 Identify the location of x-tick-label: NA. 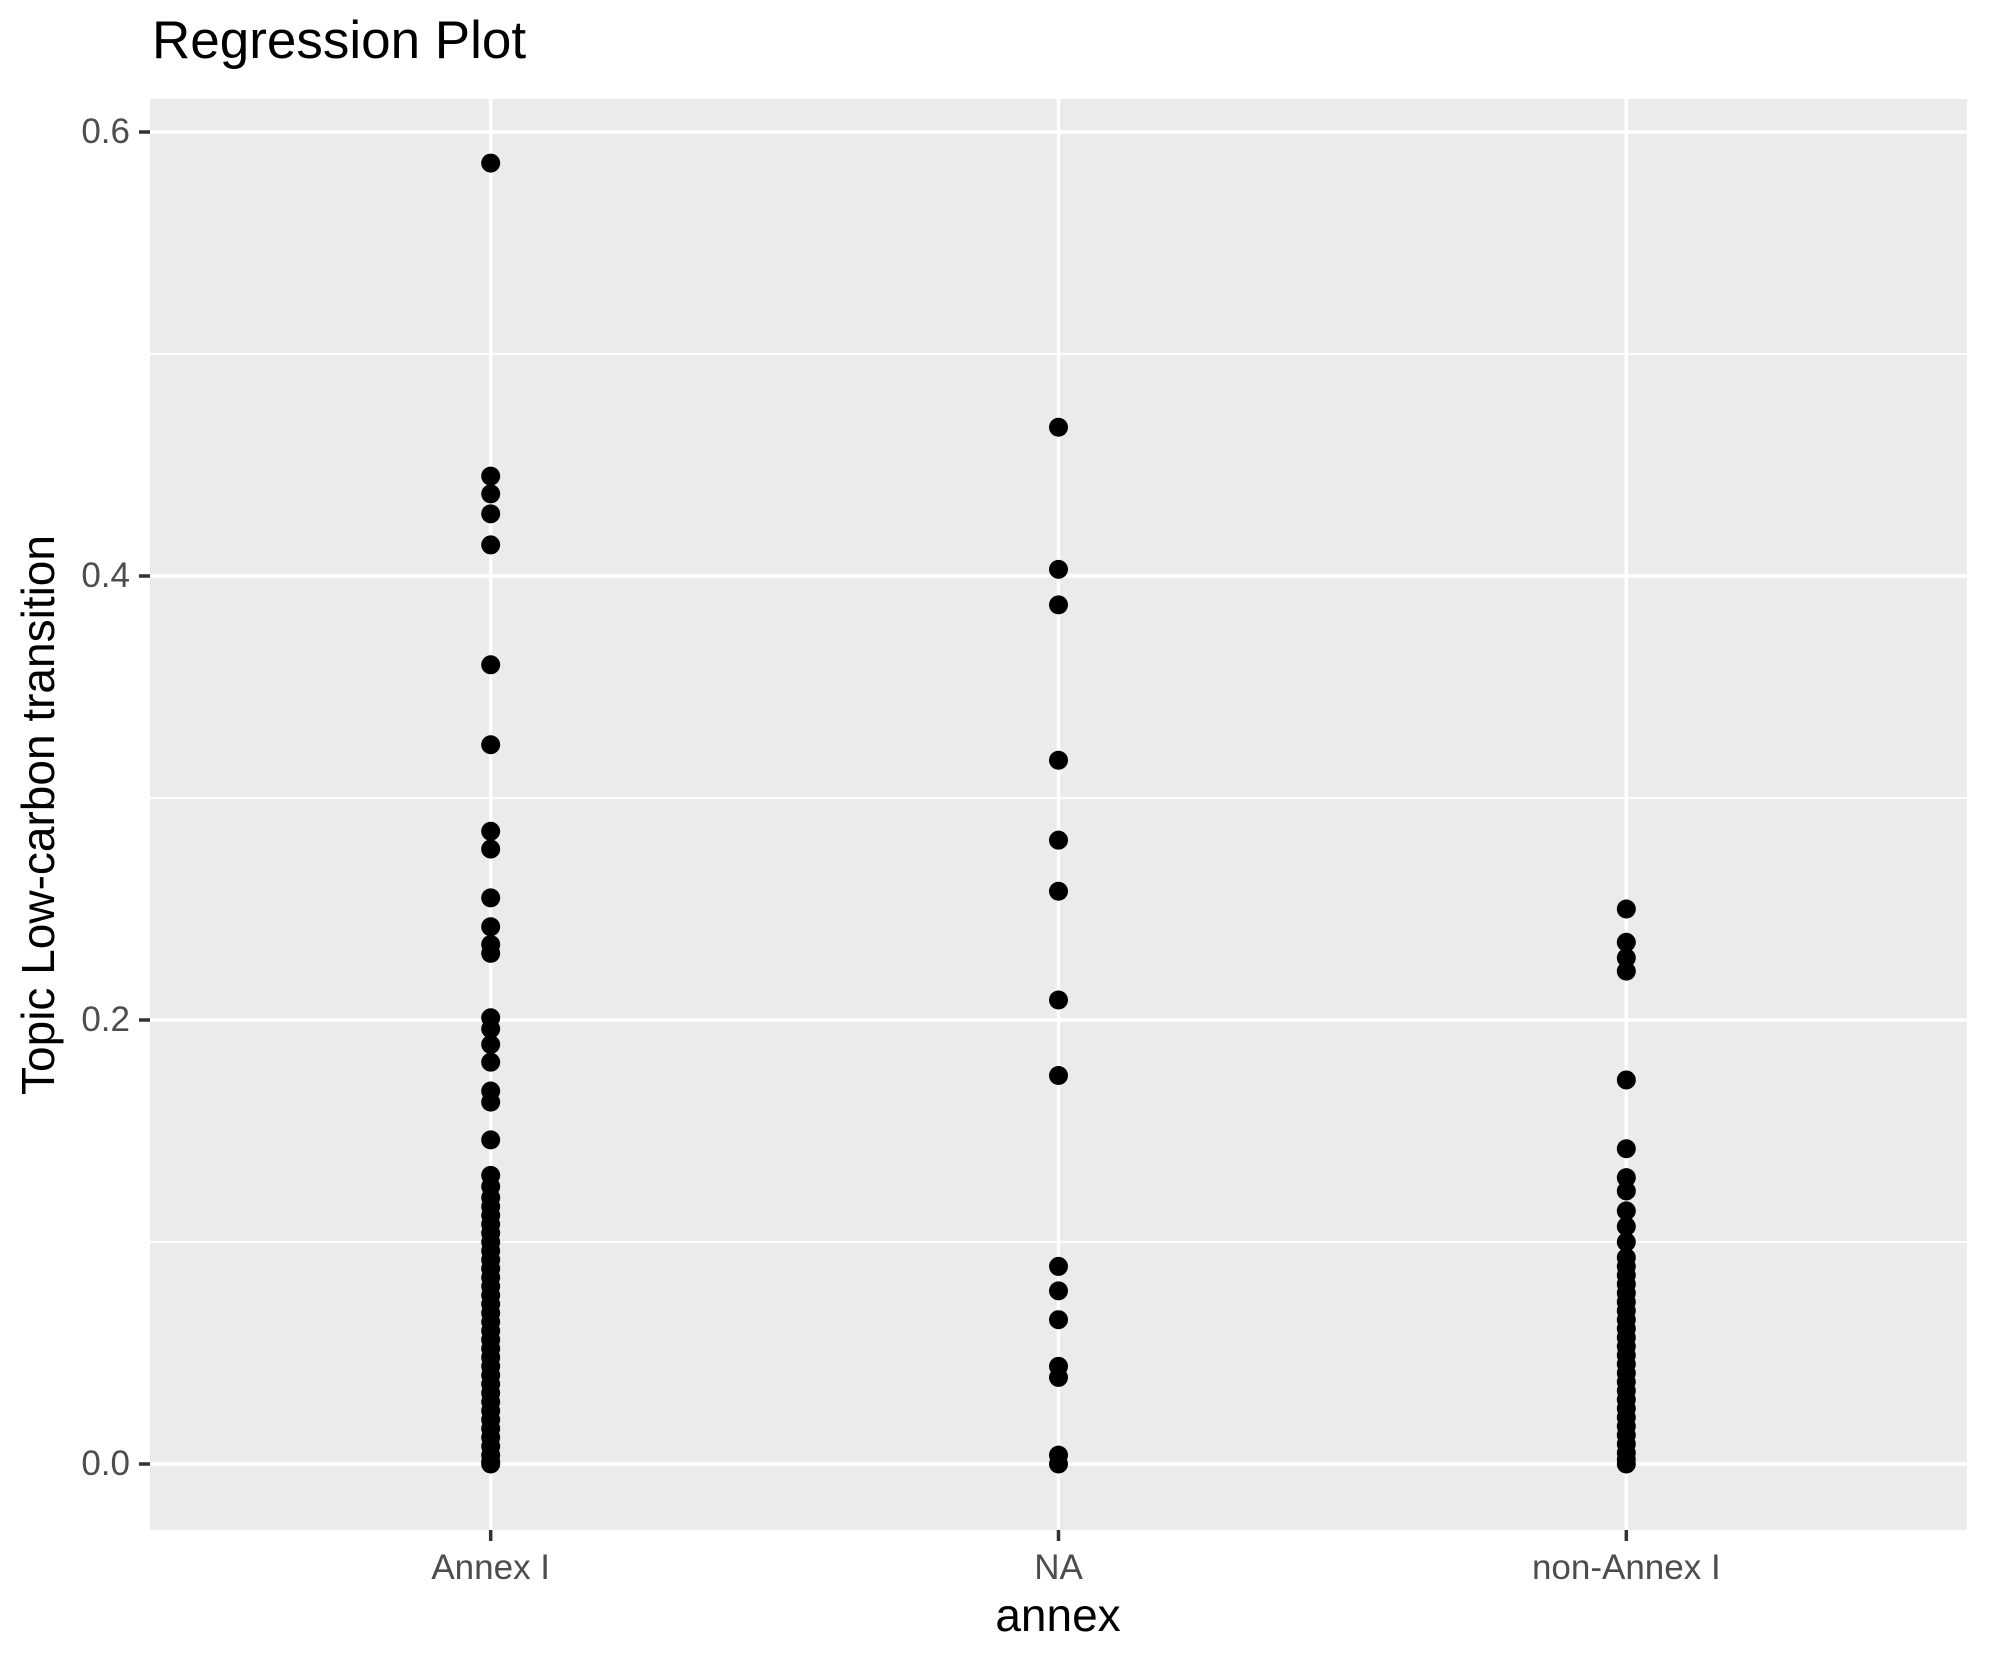
(1058, 1567).